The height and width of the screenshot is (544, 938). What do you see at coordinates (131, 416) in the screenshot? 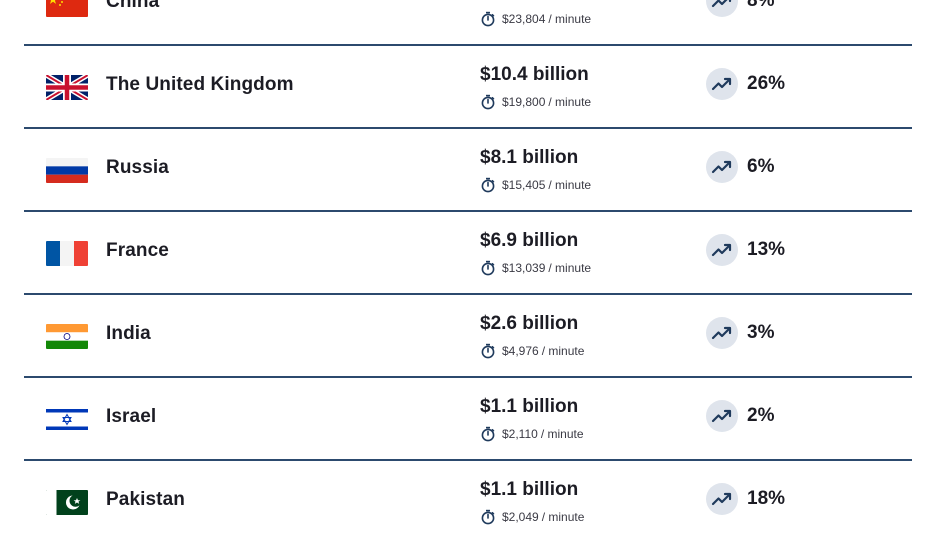
I see `country-name: Israel` at bounding box center [131, 416].